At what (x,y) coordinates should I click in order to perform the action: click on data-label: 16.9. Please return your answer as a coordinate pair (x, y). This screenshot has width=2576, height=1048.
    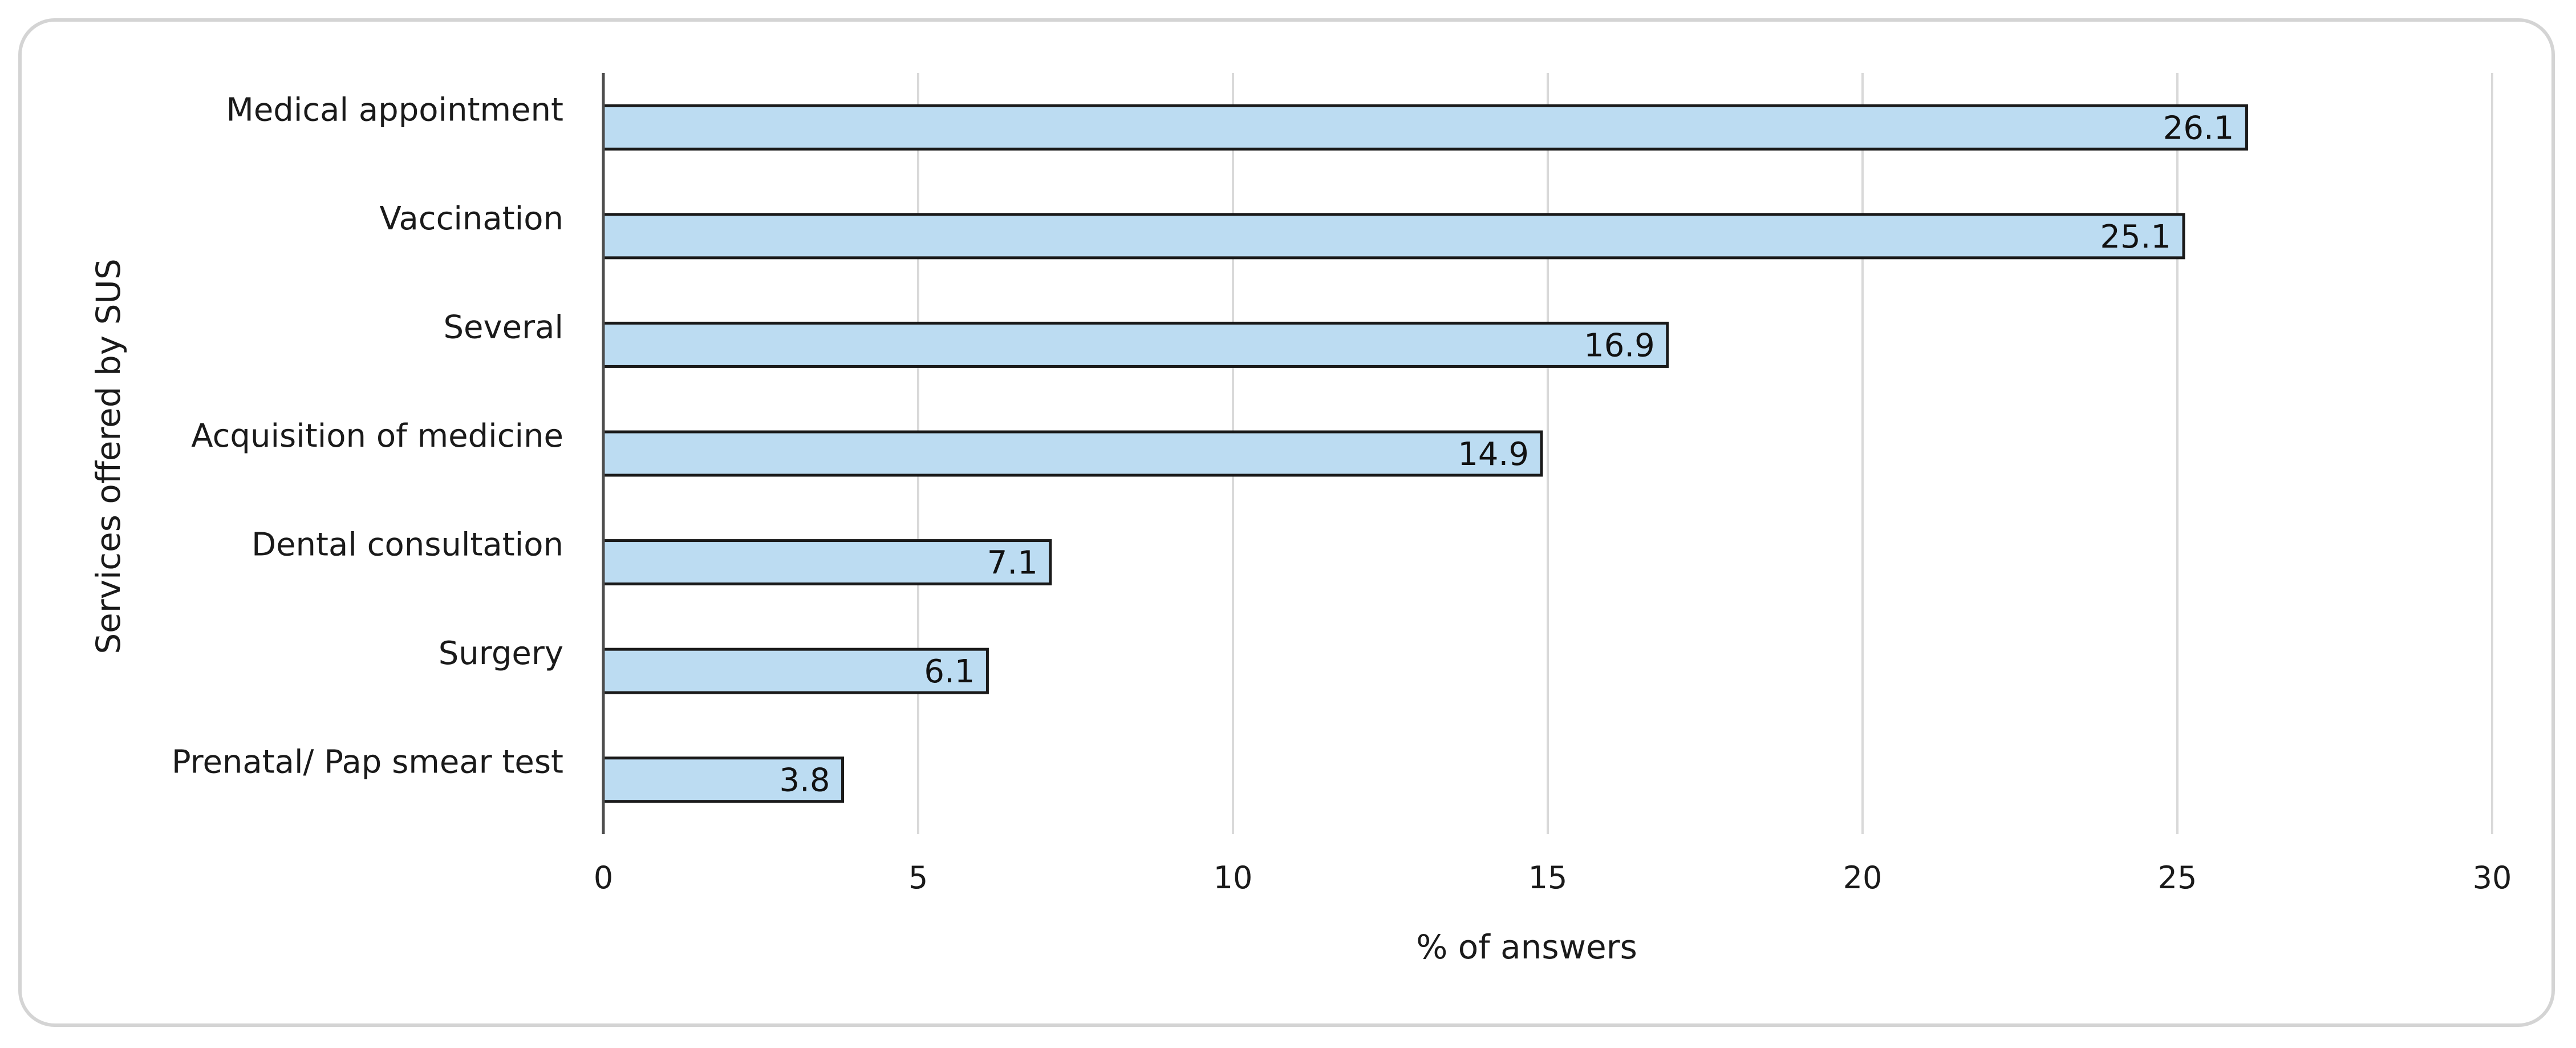
    Looking at the image, I should click on (1620, 346).